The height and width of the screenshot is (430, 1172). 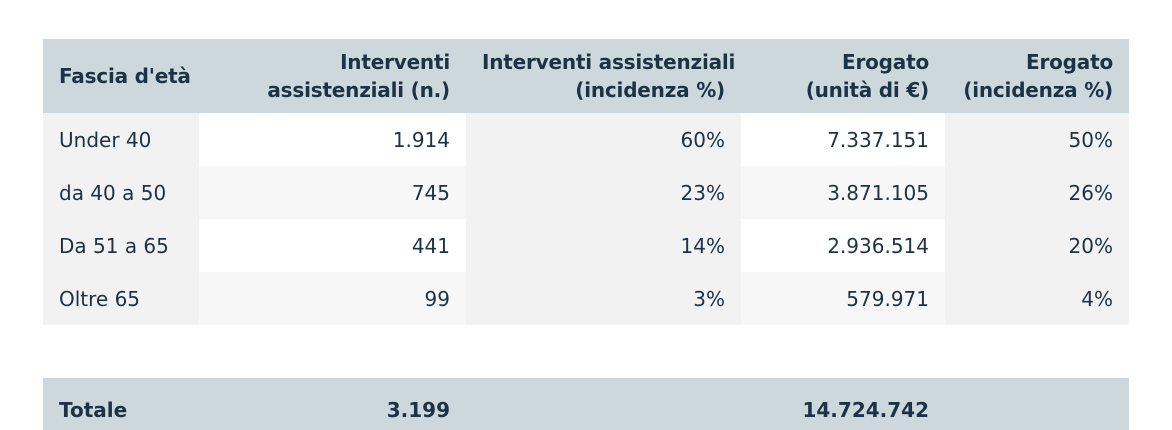 What do you see at coordinates (843, 76) in the screenshot?
I see `header-erogato-eur: Erogato (unità di €)` at bounding box center [843, 76].